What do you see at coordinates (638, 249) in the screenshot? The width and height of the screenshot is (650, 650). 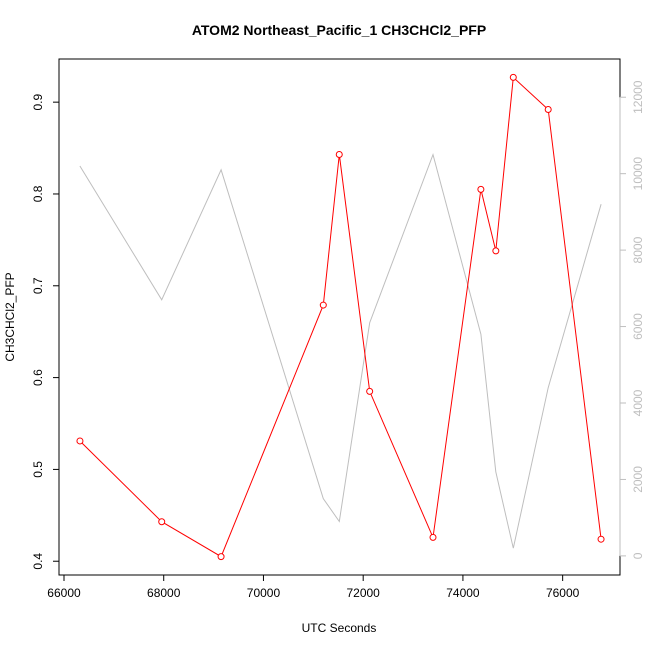 I see `y2-tick-label: 8000` at bounding box center [638, 249].